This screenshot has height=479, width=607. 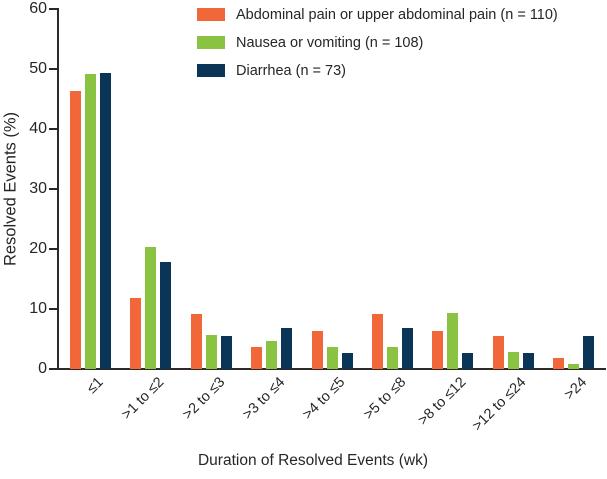 What do you see at coordinates (211, 42) in the screenshot?
I see `legend-swatch-nausea-vomiting` at bounding box center [211, 42].